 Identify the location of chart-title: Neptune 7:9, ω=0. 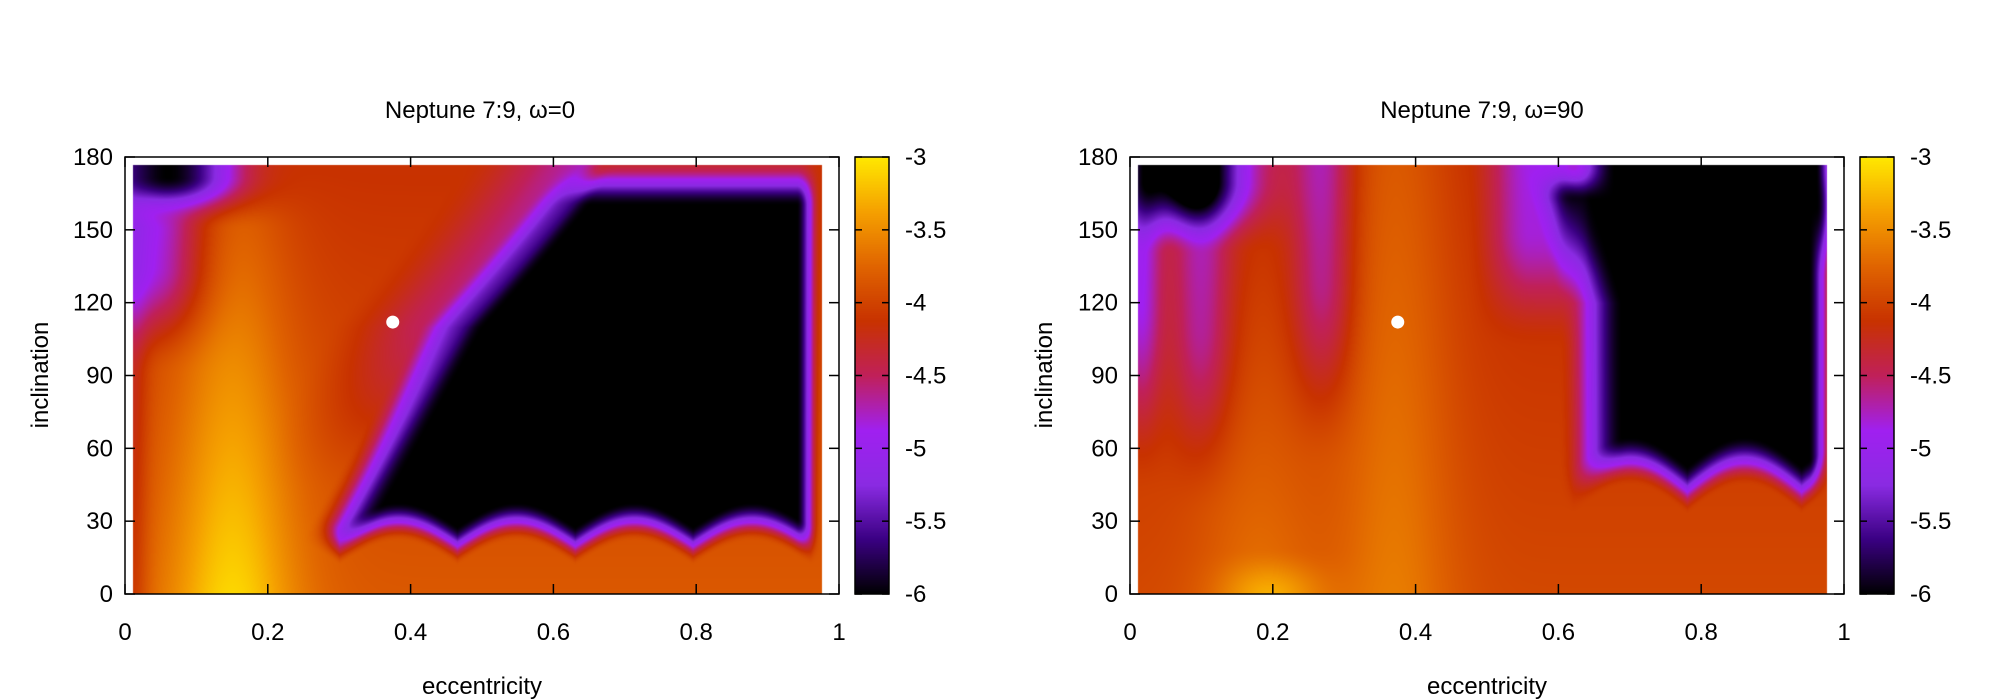
(480, 110).